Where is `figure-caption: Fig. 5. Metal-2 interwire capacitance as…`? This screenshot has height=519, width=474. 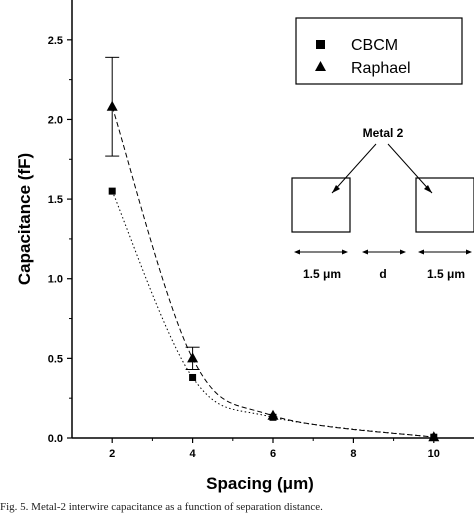
figure-caption: Fig. 5. Metal-2 interwire capacitance as… is located at coordinates (161, 507).